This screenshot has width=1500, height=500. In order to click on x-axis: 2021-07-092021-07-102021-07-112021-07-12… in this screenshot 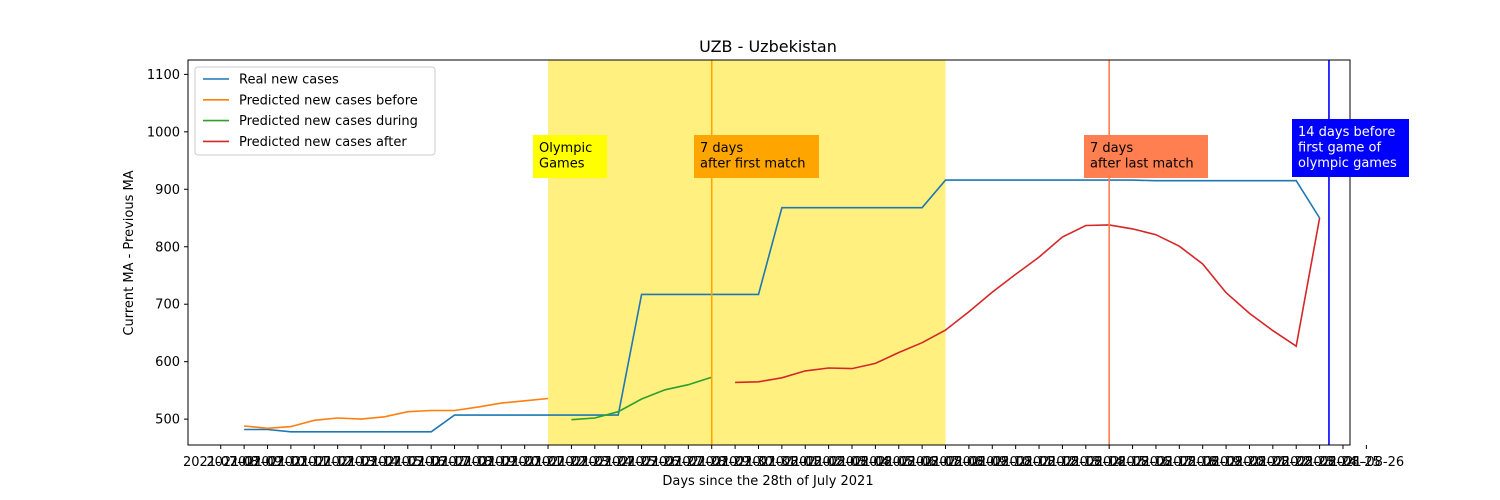, I will do `click(793, 457)`.